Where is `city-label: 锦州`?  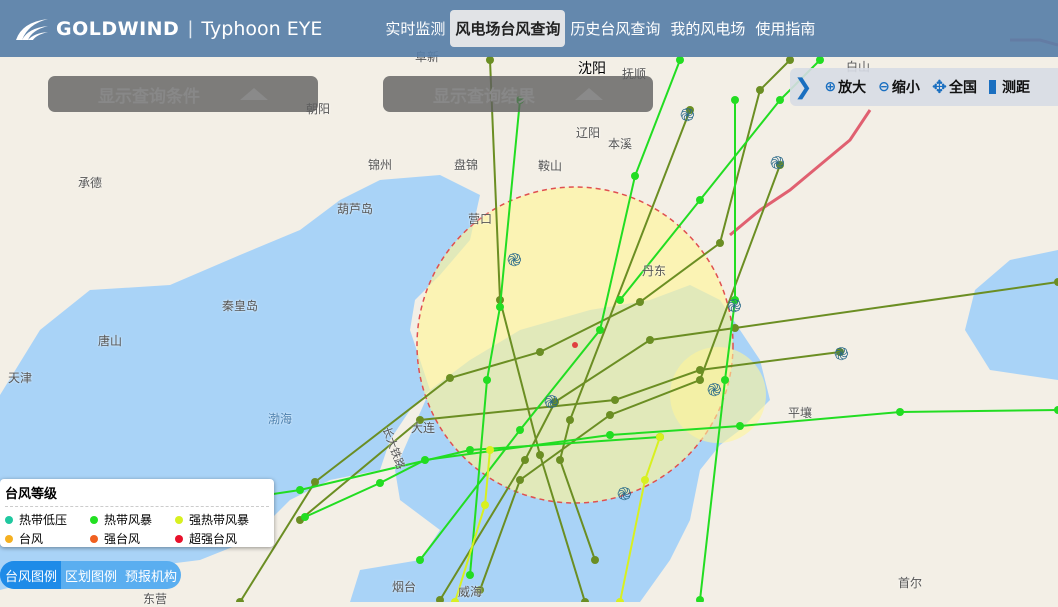
city-label: 锦州 is located at coordinates (380, 165).